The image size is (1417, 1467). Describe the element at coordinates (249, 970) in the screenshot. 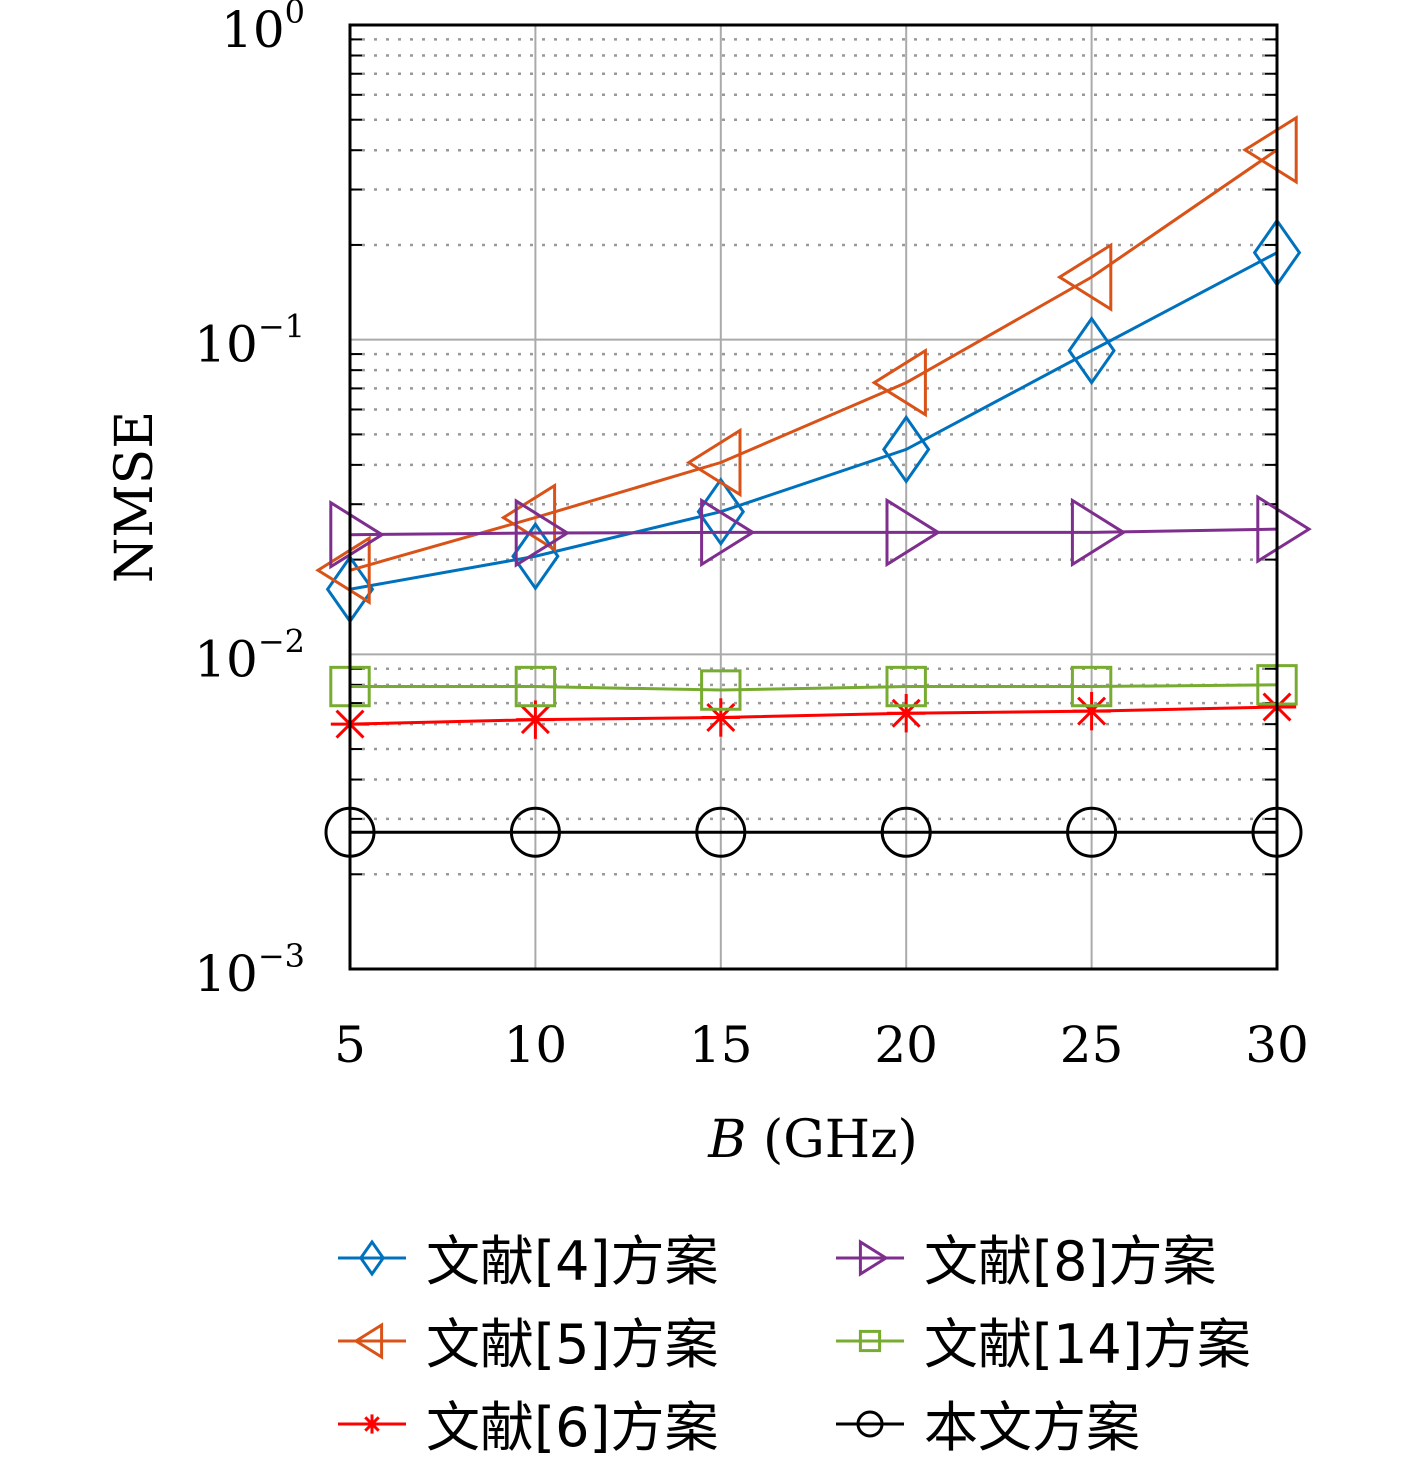

I see `y-tick-label: 10⁻³` at that location.